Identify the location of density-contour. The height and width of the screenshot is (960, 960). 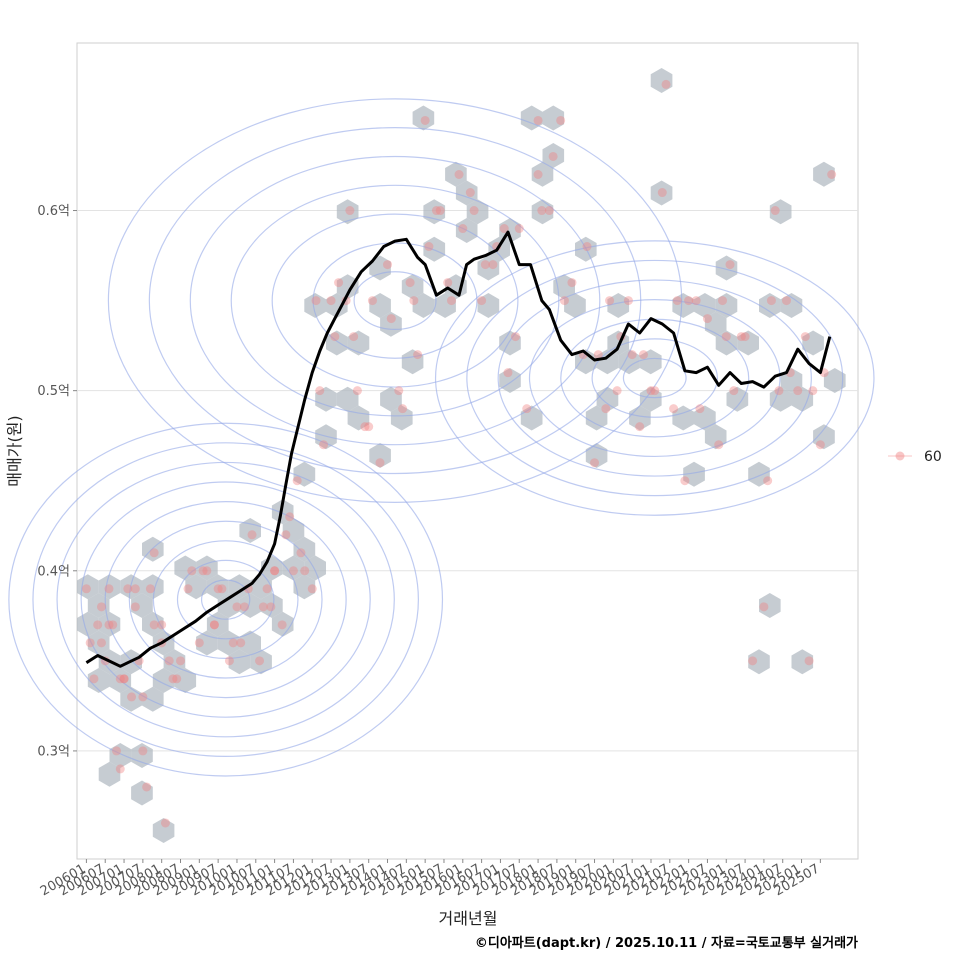
(225, 599).